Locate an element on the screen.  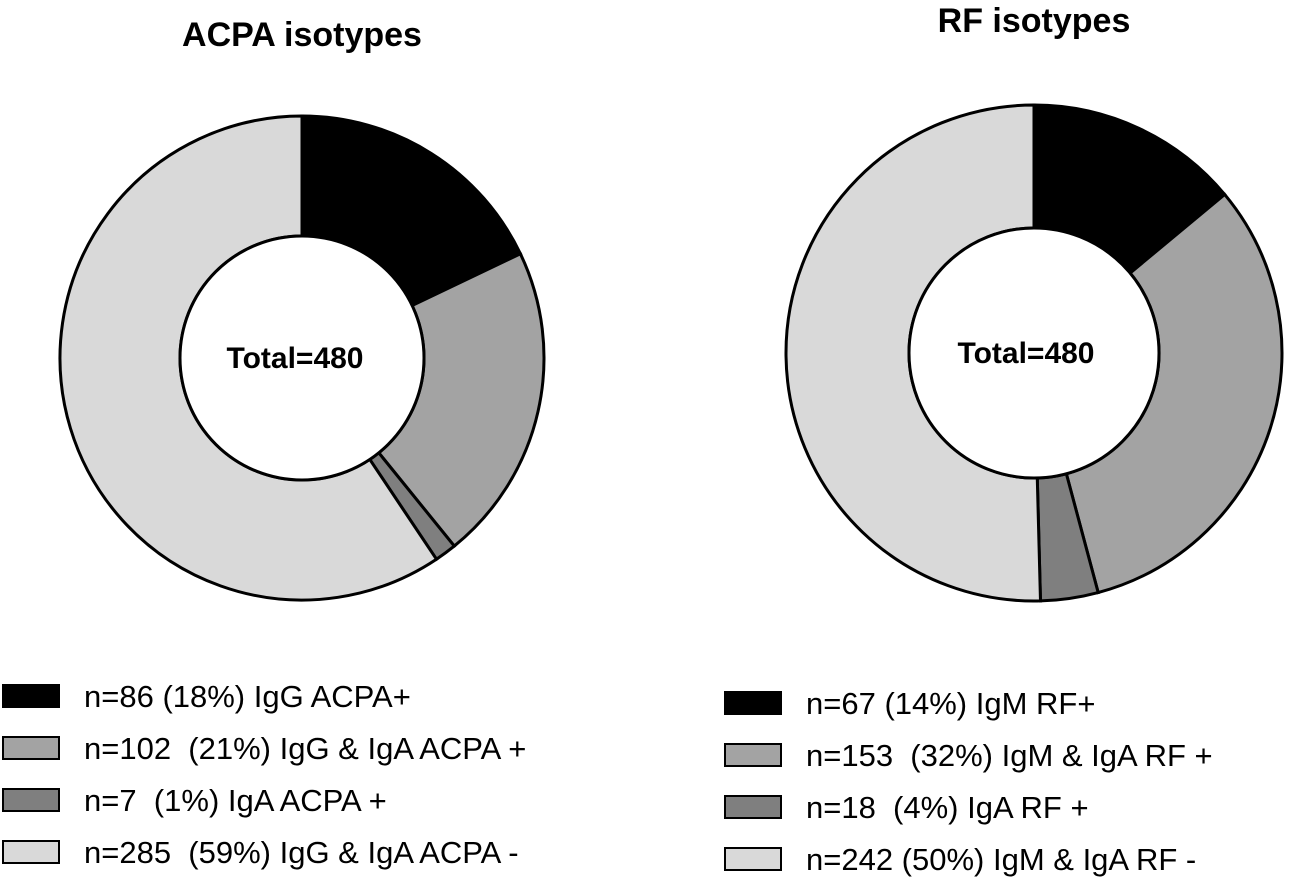
legend-item: n=67 (14%) IgM RF+ is located at coordinates (968, 703).